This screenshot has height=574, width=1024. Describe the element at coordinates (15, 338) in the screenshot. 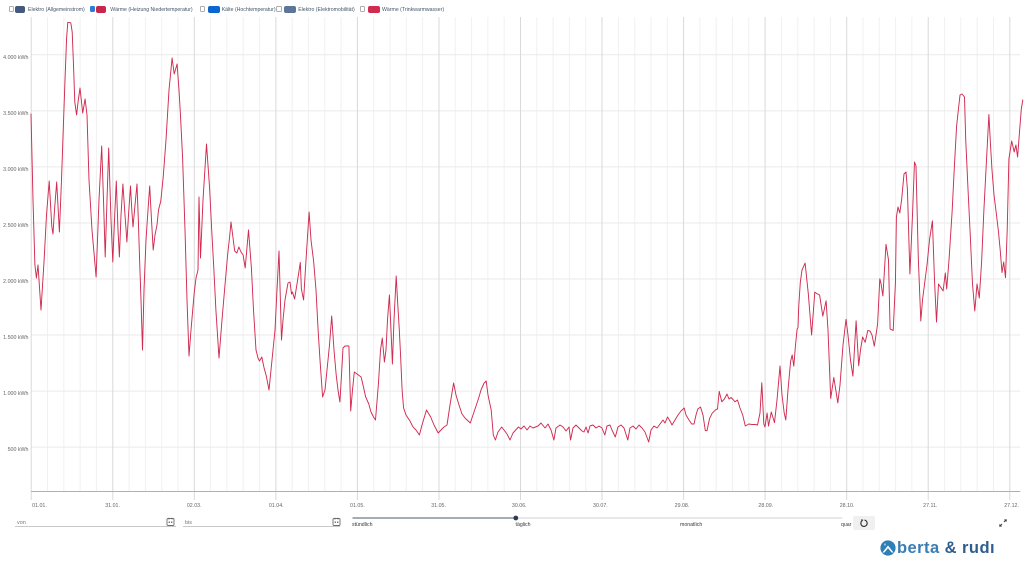

I see `svg-text: 1.500 kWh` at that location.